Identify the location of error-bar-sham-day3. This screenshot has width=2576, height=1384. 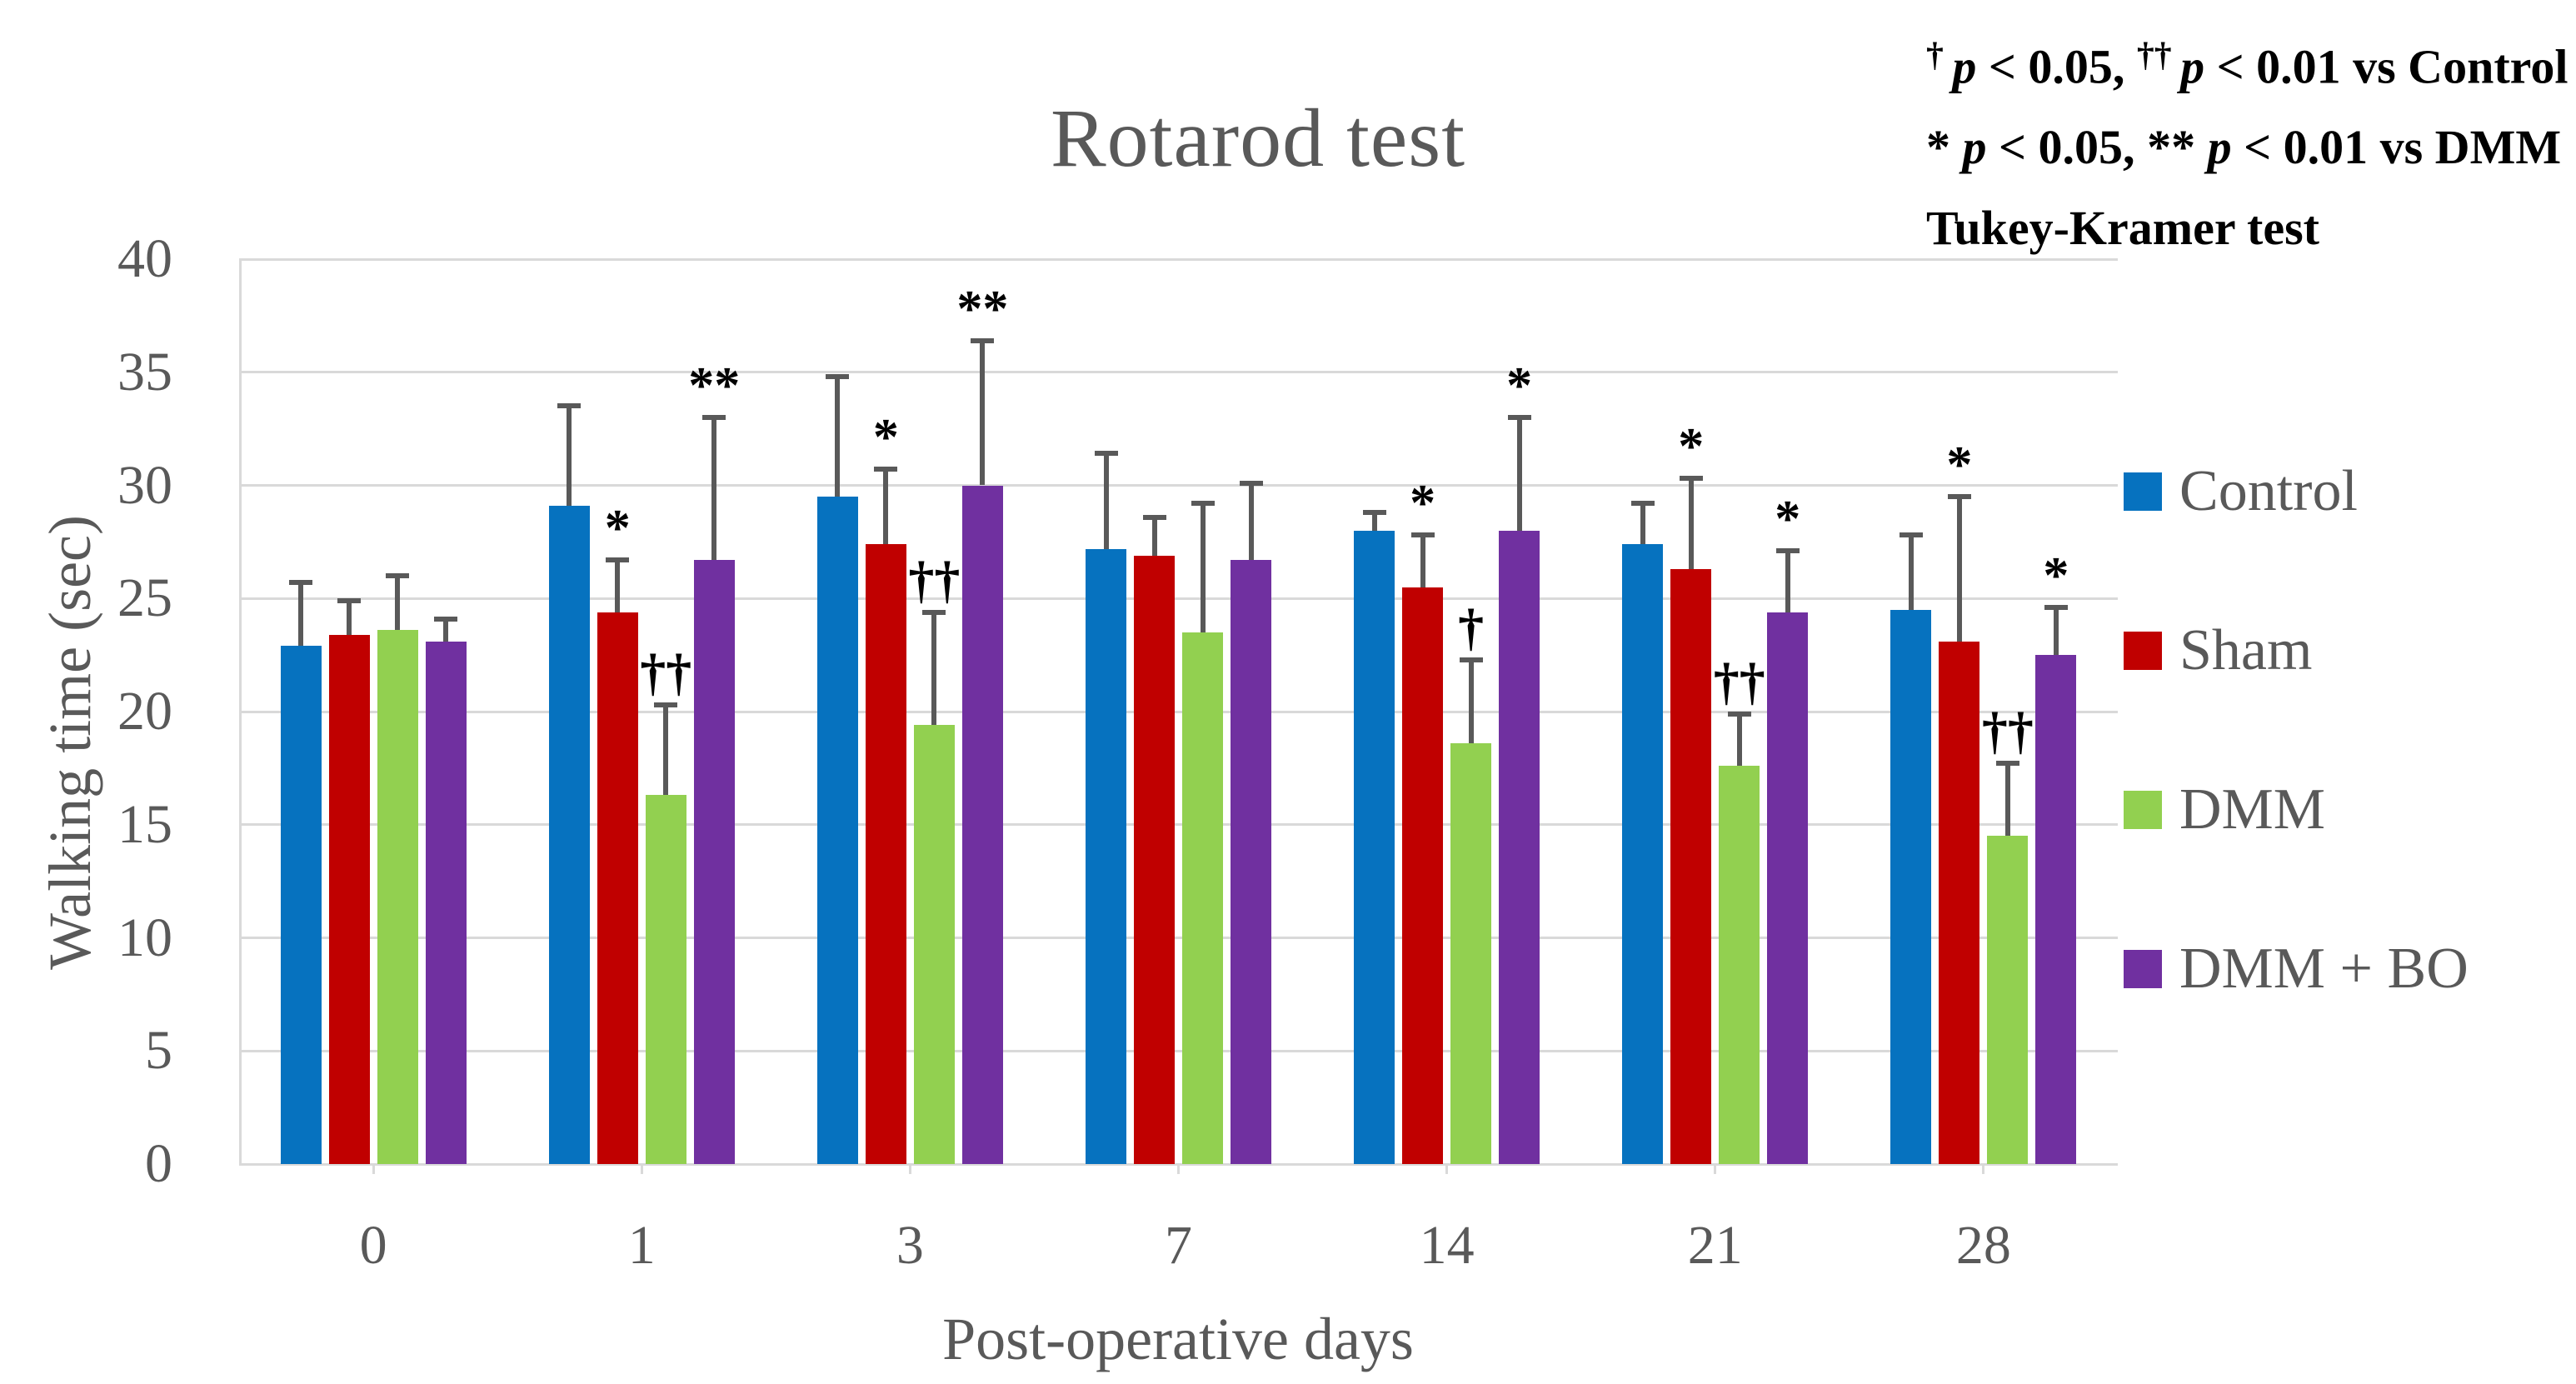
(886, 507).